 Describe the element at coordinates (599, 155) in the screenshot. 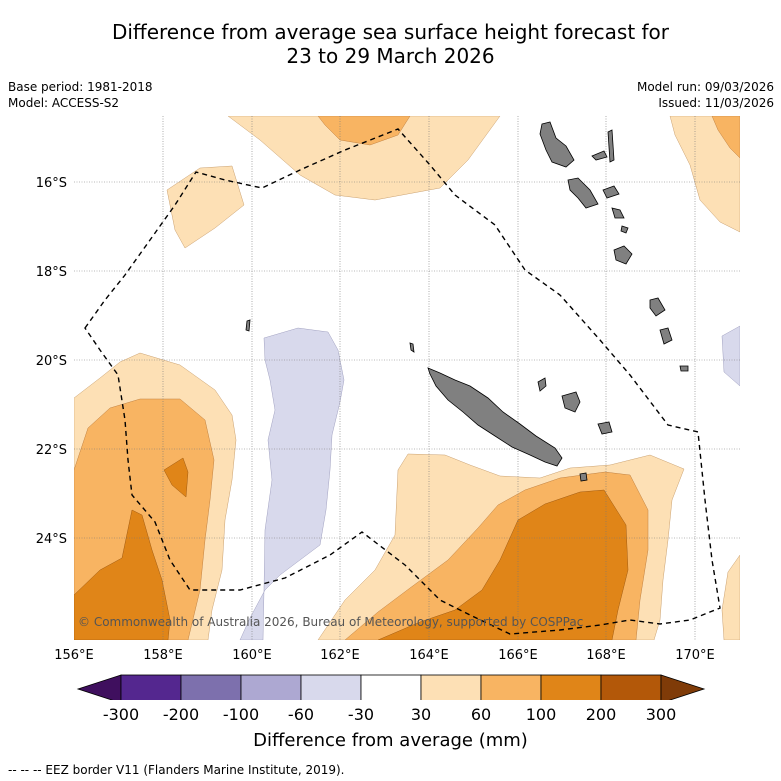

I see `vanuatu-ambae` at that location.